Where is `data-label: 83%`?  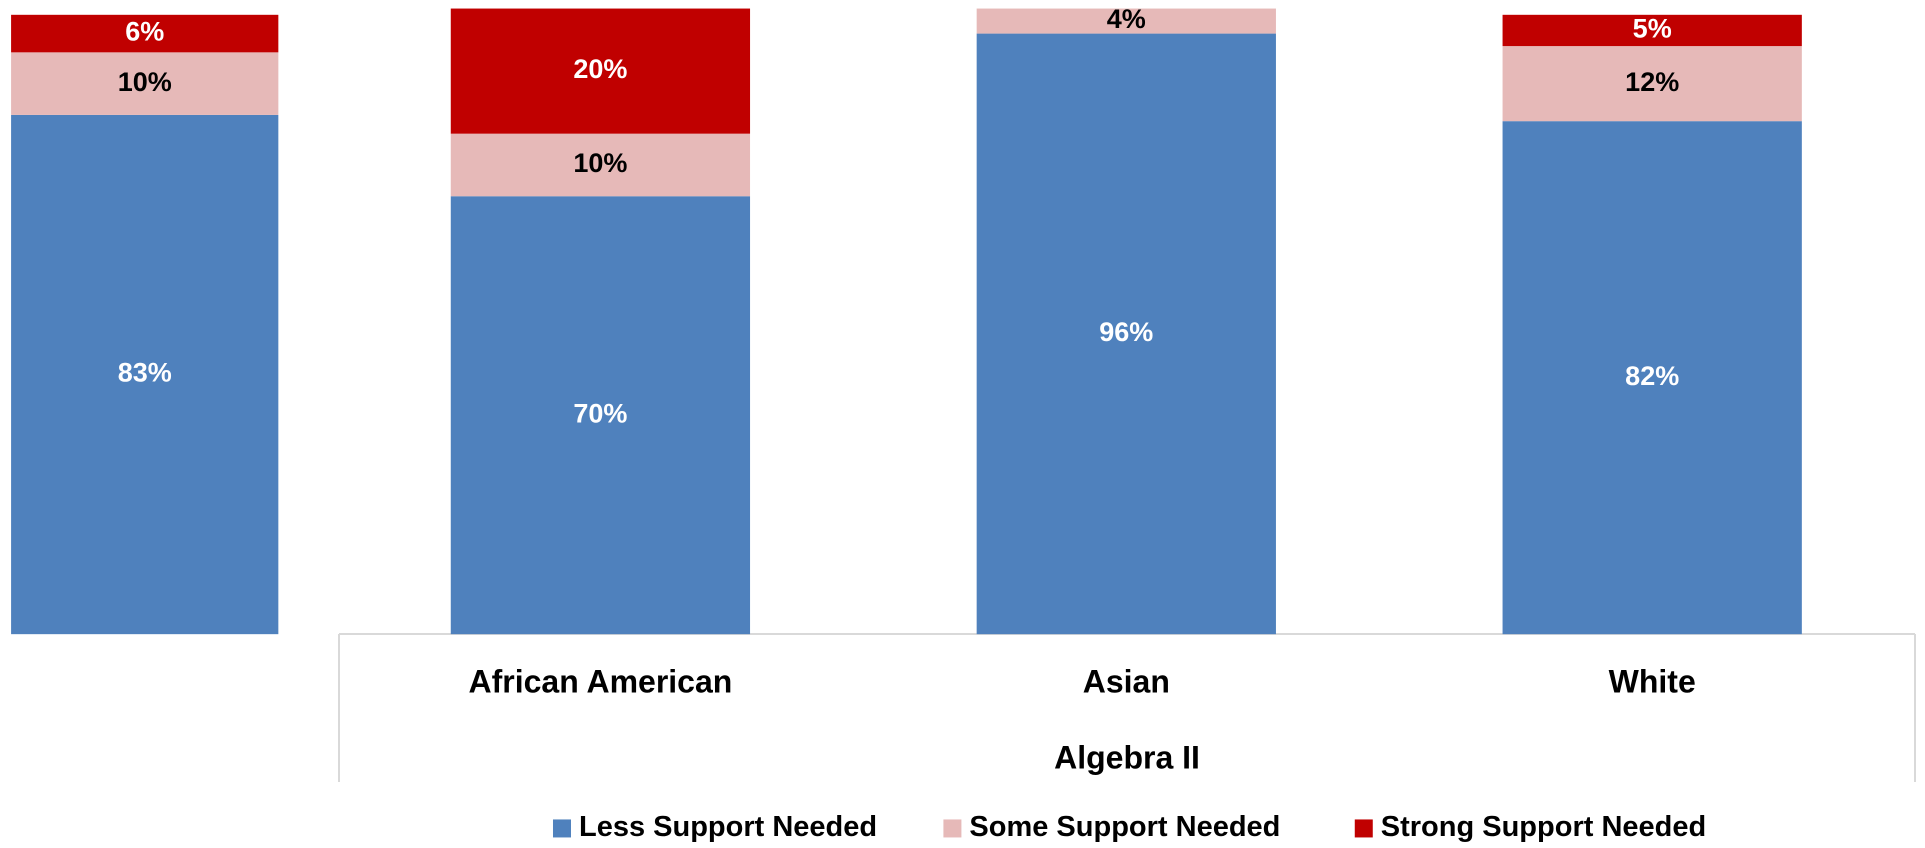
data-label: 83% is located at coordinates (145, 373).